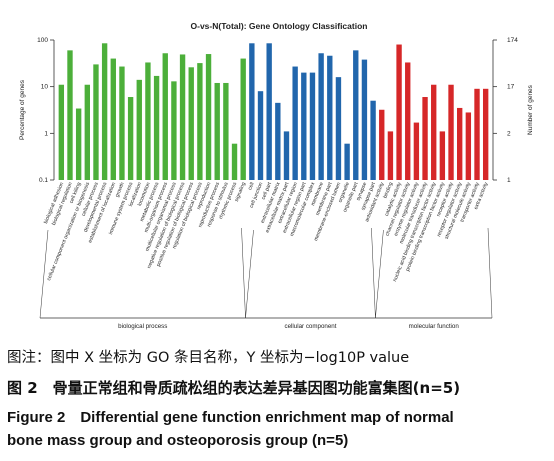 This screenshot has width=554, height=461. Describe the element at coordinates (119, 189) in the screenshot. I see `x-tick-label: growth` at that location.